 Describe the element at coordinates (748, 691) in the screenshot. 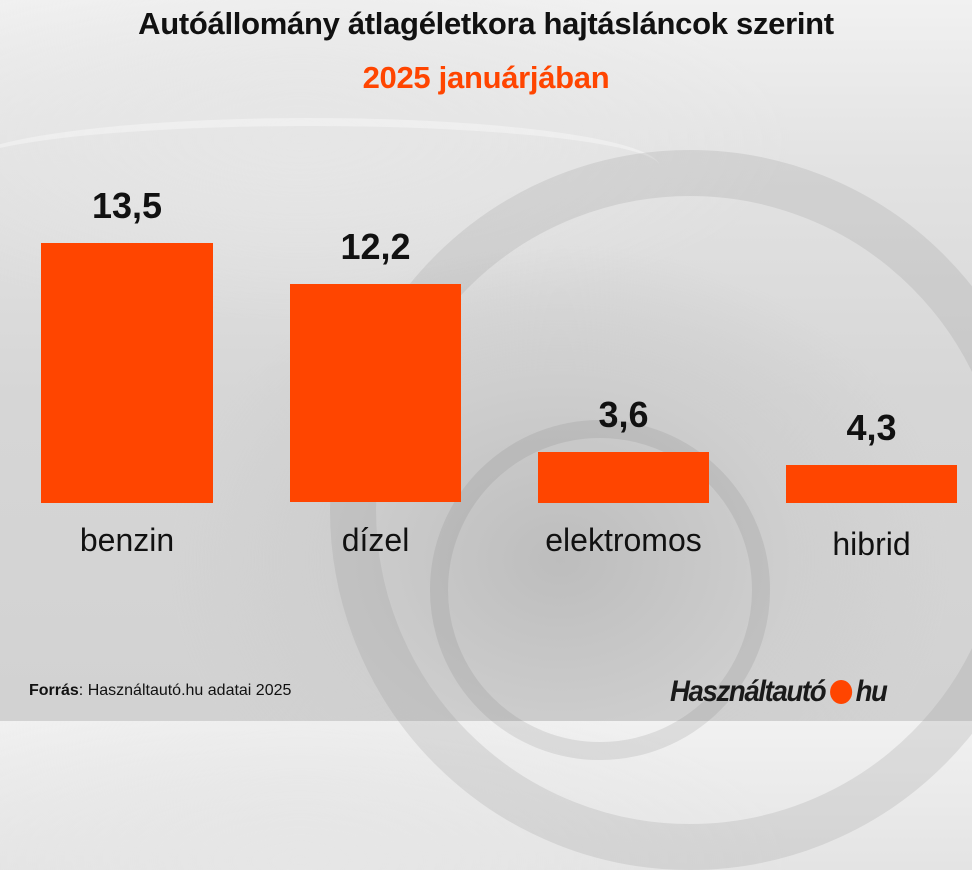

I see `logo-text-left: Használtautó` at that location.